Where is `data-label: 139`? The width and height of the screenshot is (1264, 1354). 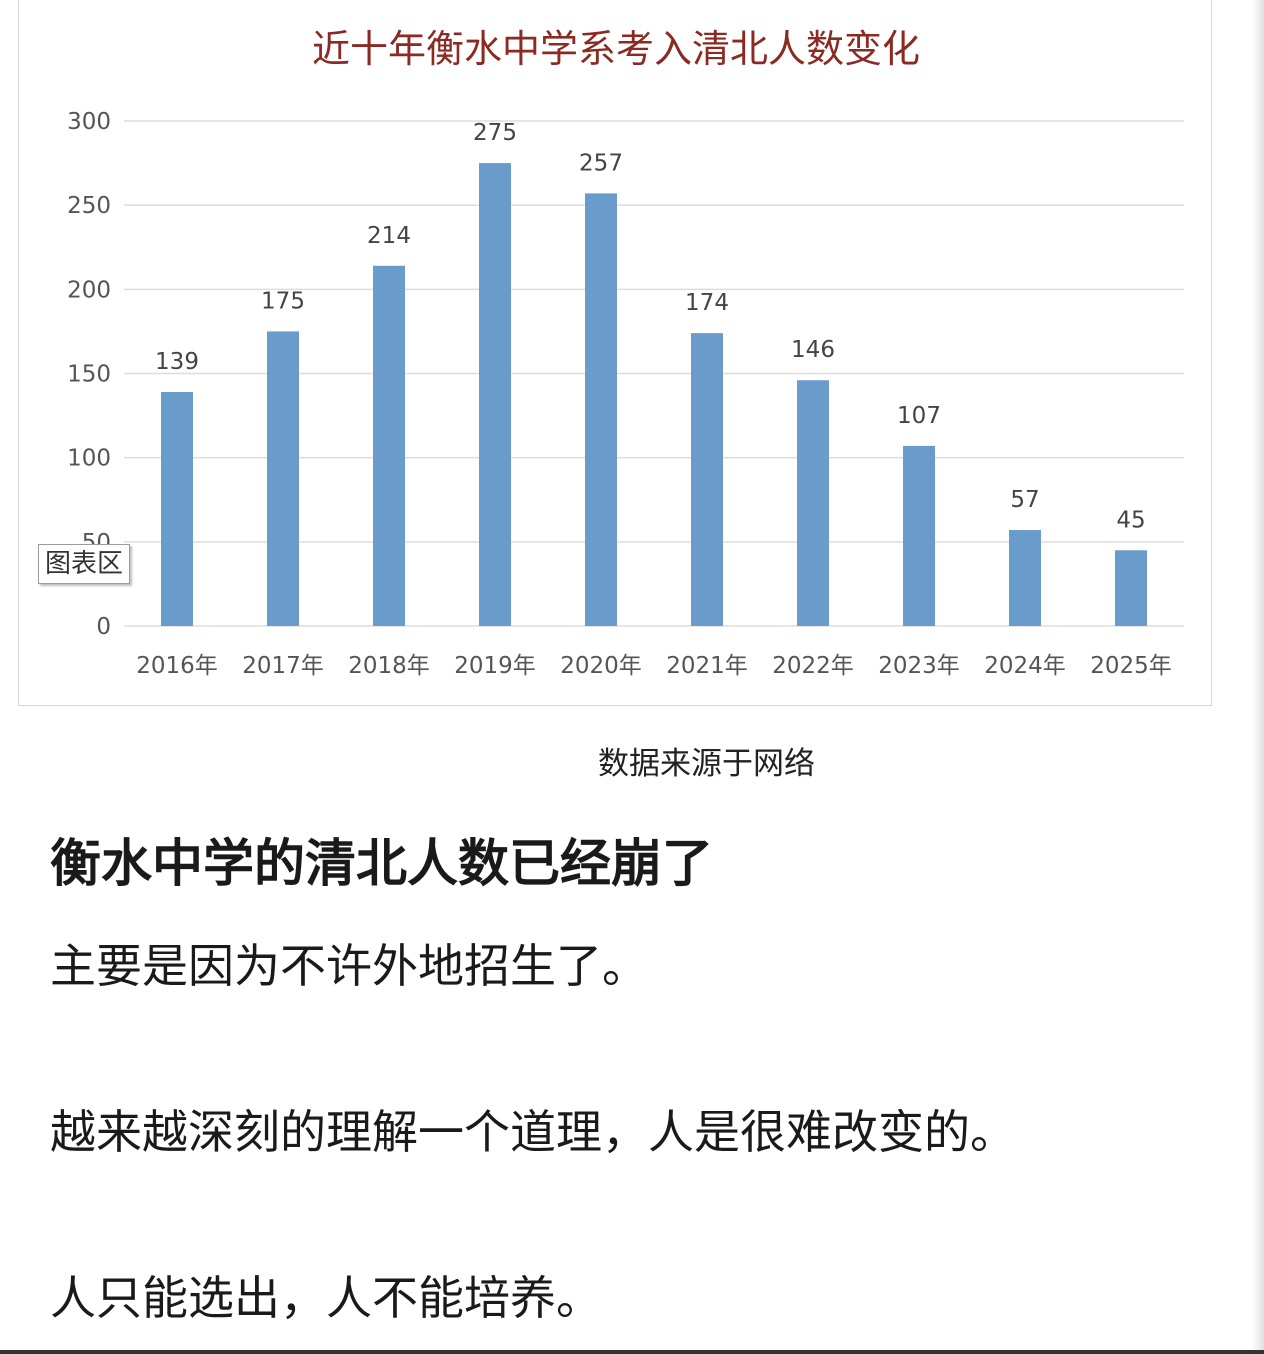
data-label: 139 is located at coordinates (177, 362).